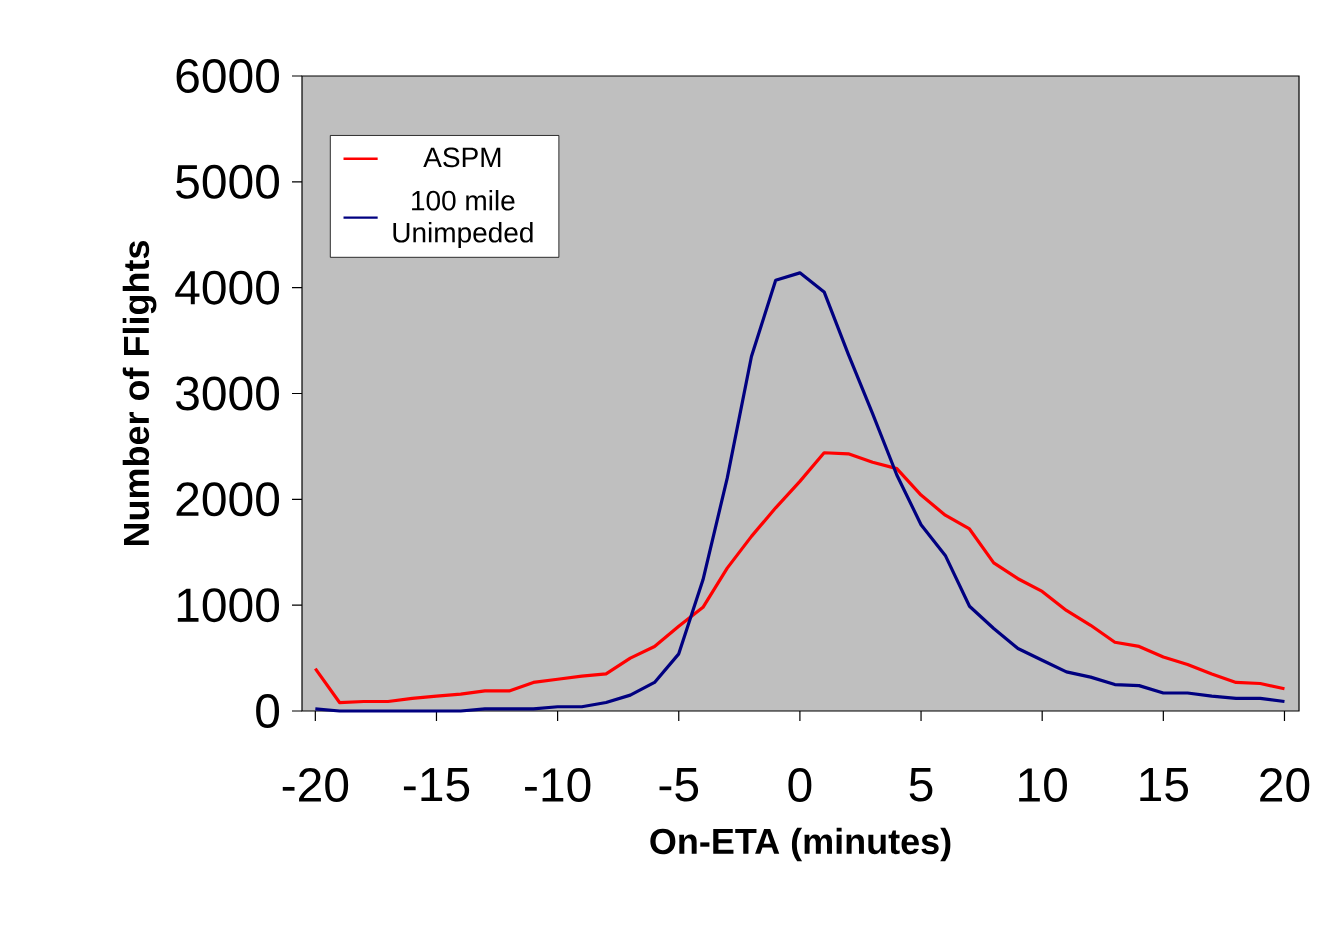  What do you see at coordinates (1285, 785) in the screenshot?
I see `x-tick-label: 20` at bounding box center [1285, 785].